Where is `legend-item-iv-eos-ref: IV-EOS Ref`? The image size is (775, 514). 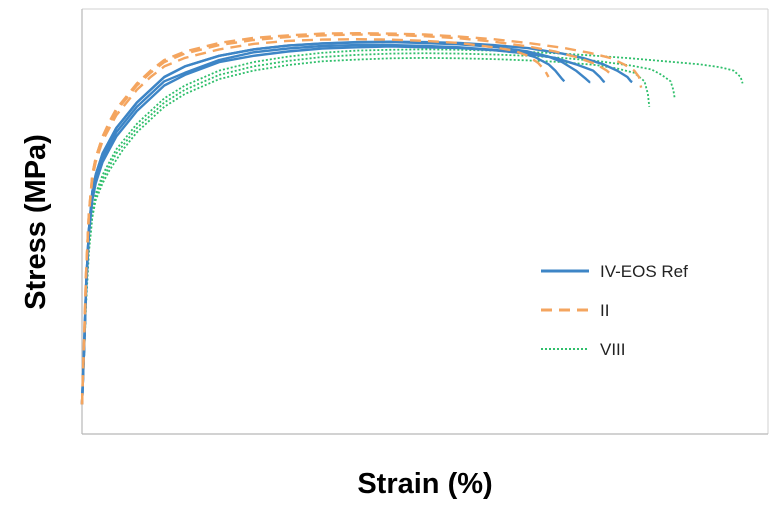 legend-item-iv-eos-ref: IV-EOS Ref is located at coordinates (614, 271).